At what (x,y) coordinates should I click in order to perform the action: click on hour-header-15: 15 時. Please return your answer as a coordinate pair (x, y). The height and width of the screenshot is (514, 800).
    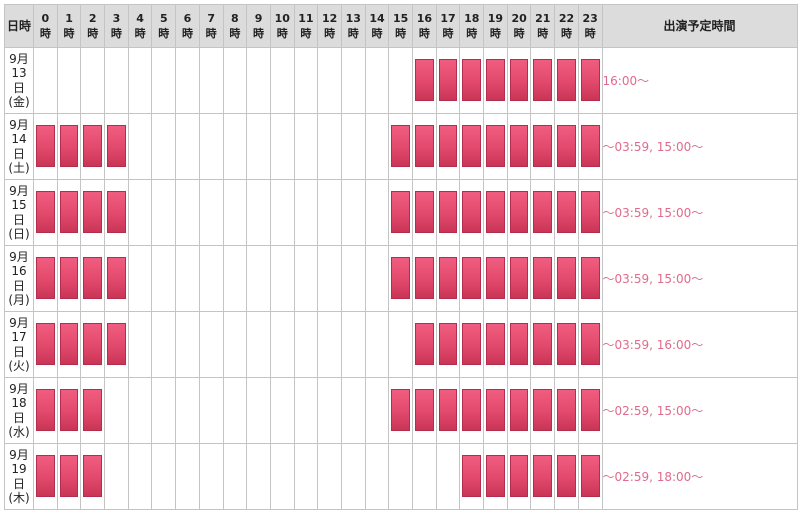
    Looking at the image, I should click on (400, 26).